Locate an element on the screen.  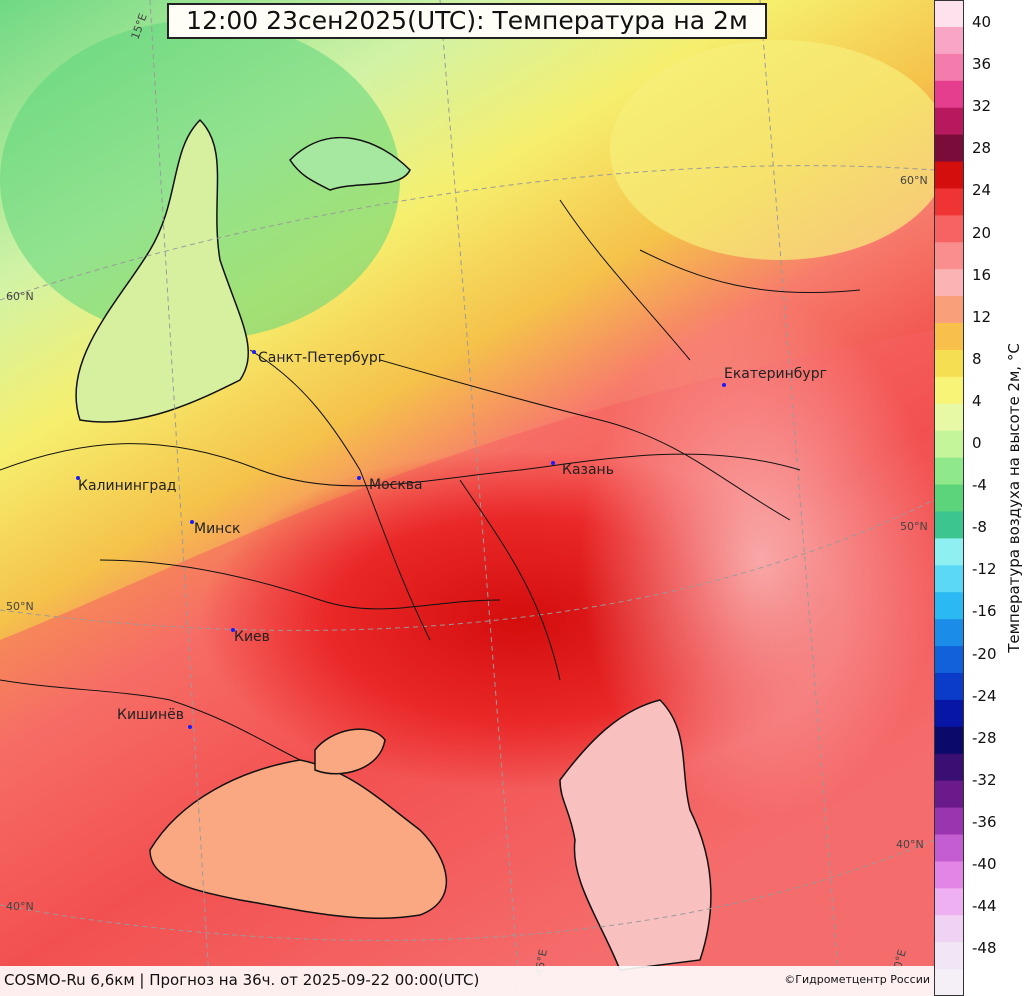
map-title: 12:00 23сен2025(UTC): Температура на 2м is located at coordinates (467, 21).